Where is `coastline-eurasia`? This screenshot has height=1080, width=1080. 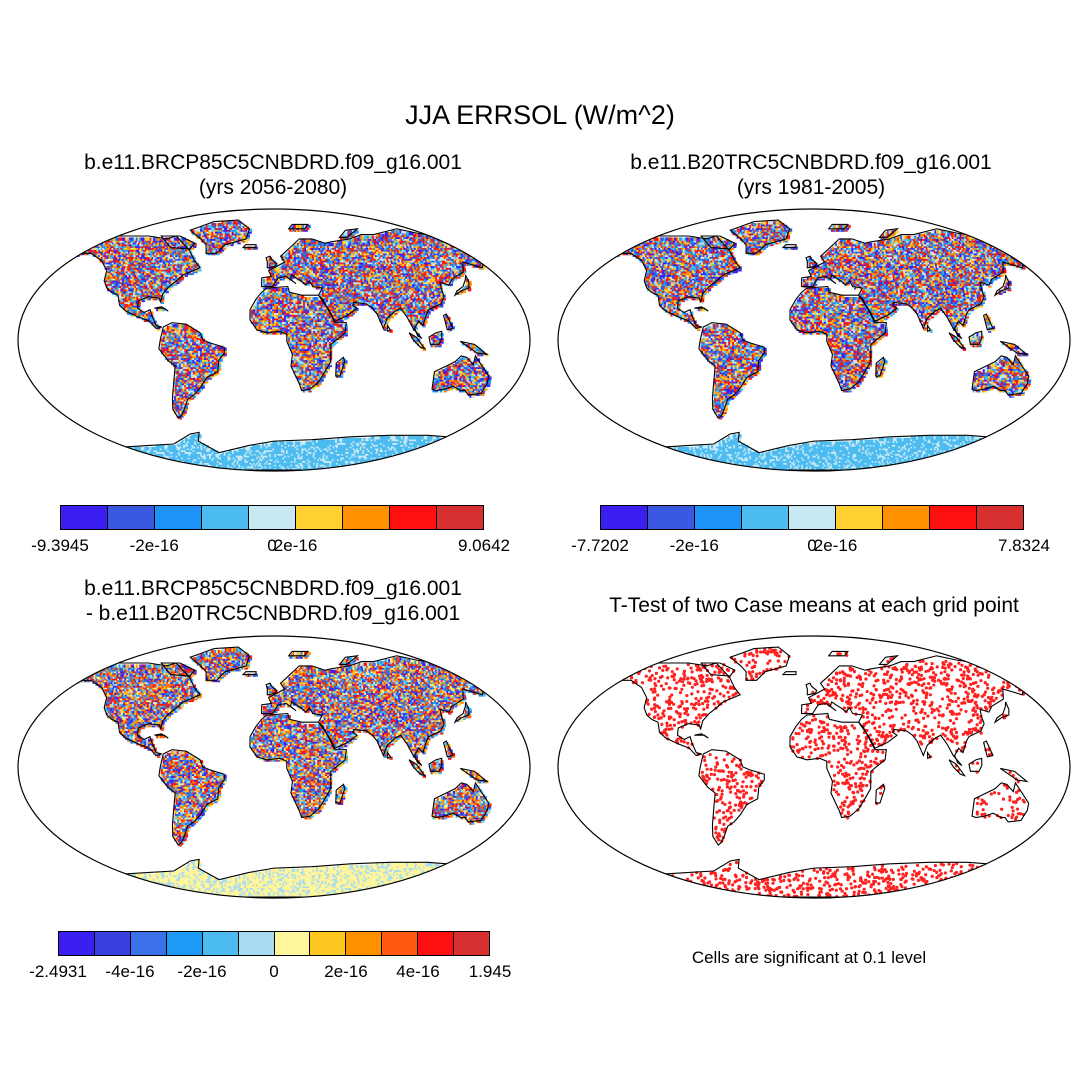
coastline-eurasia is located at coordinates (923, 284).